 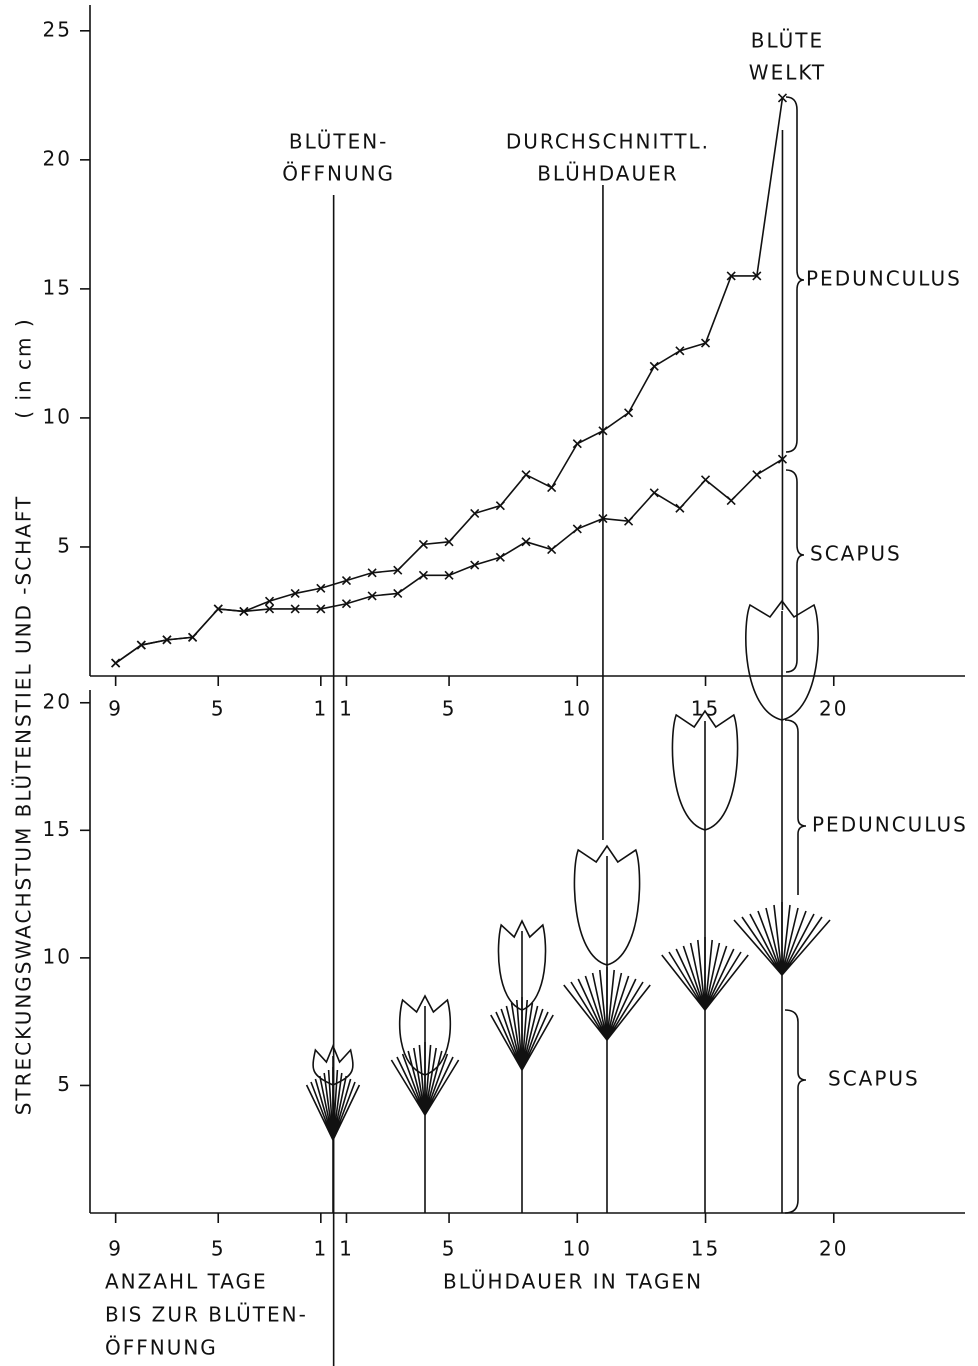 I want to click on y-tick-label: 25, so click(x=57, y=29).